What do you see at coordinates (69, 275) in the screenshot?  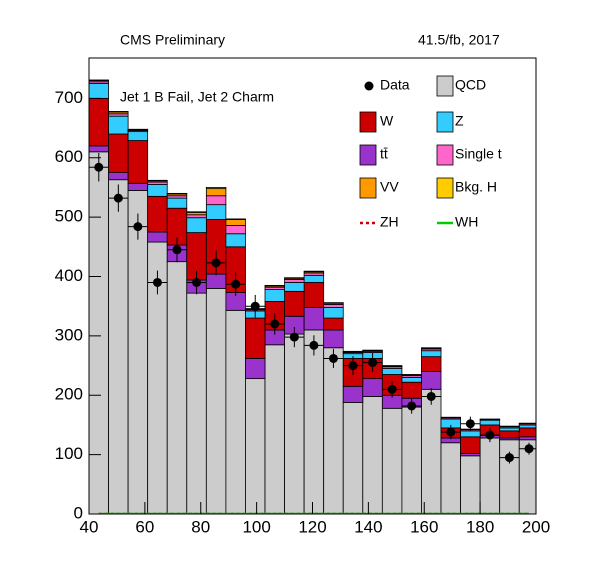 I see `y-tick-label: 400` at bounding box center [69, 275].